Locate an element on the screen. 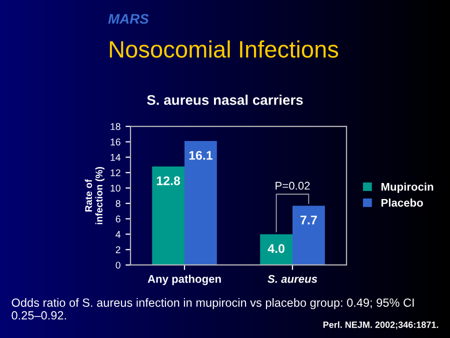 Image resolution: width=450 pixels, height=338 pixels. y-tick-label: 0 is located at coordinates (118, 265).